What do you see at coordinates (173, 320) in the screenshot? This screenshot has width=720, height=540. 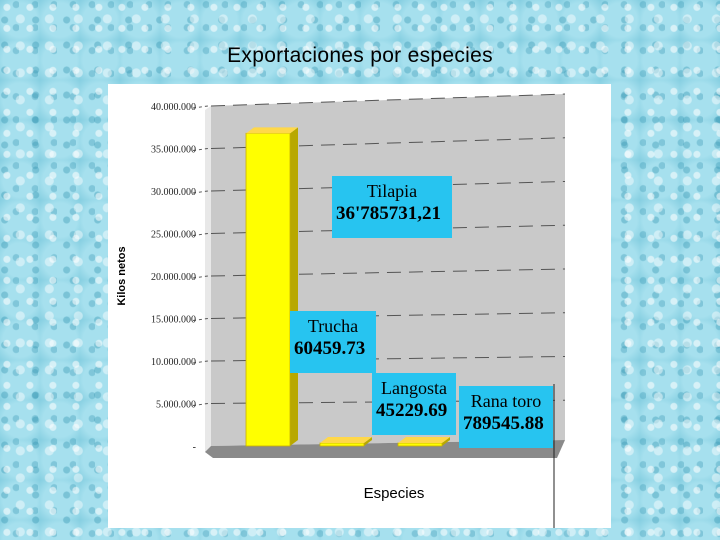 I see `y-tick-label: 15.000.000` at bounding box center [173, 320].